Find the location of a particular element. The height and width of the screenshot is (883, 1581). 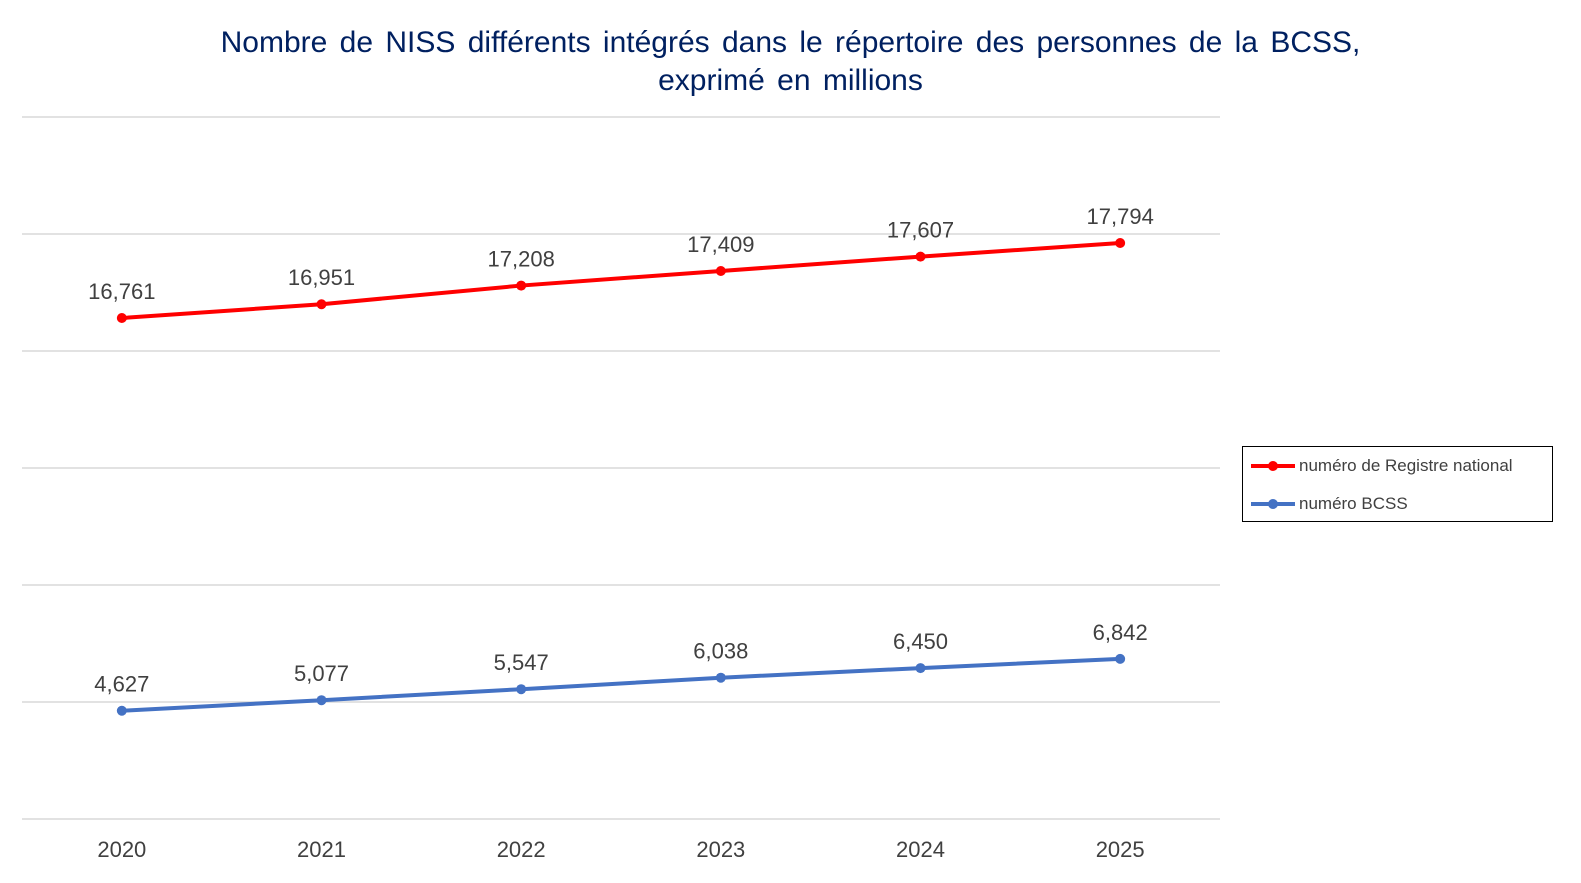

data-label: 6,450 is located at coordinates (920, 641).